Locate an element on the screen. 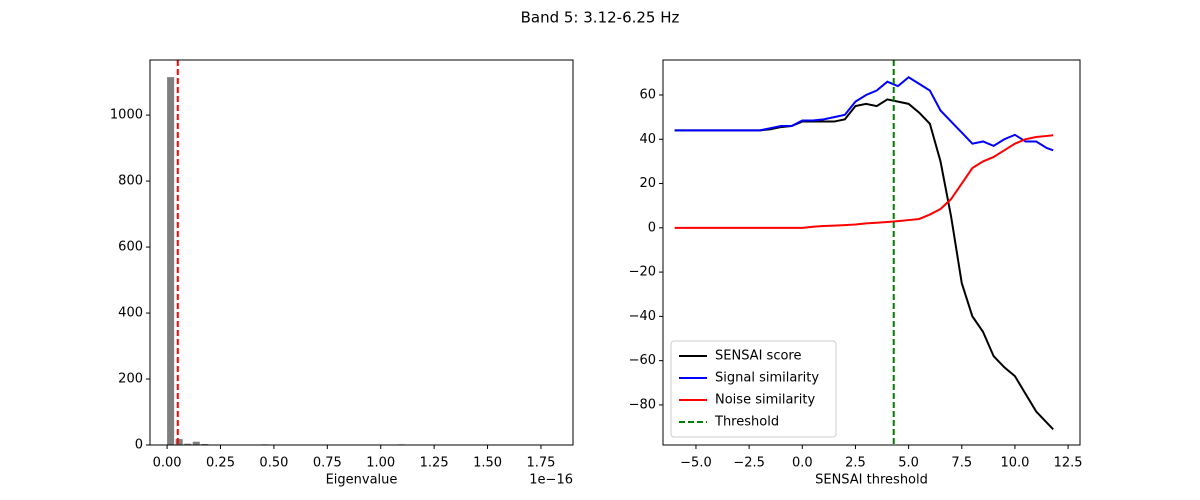 The image size is (1200, 500). y-tick-label: 400 is located at coordinates (130, 313).